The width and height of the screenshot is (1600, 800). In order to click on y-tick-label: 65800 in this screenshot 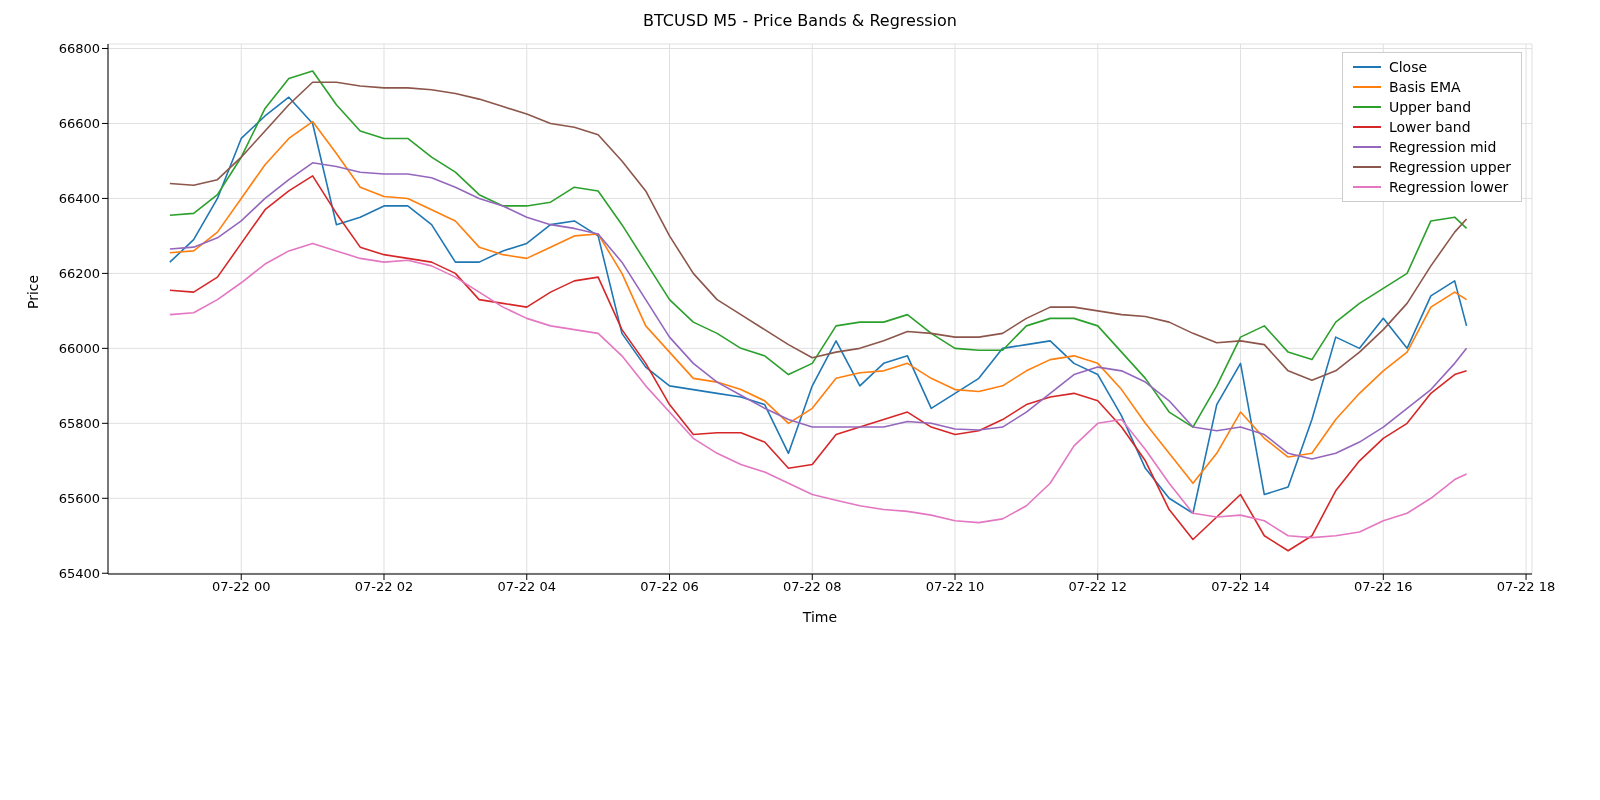, I will do `click(79, 423)`.